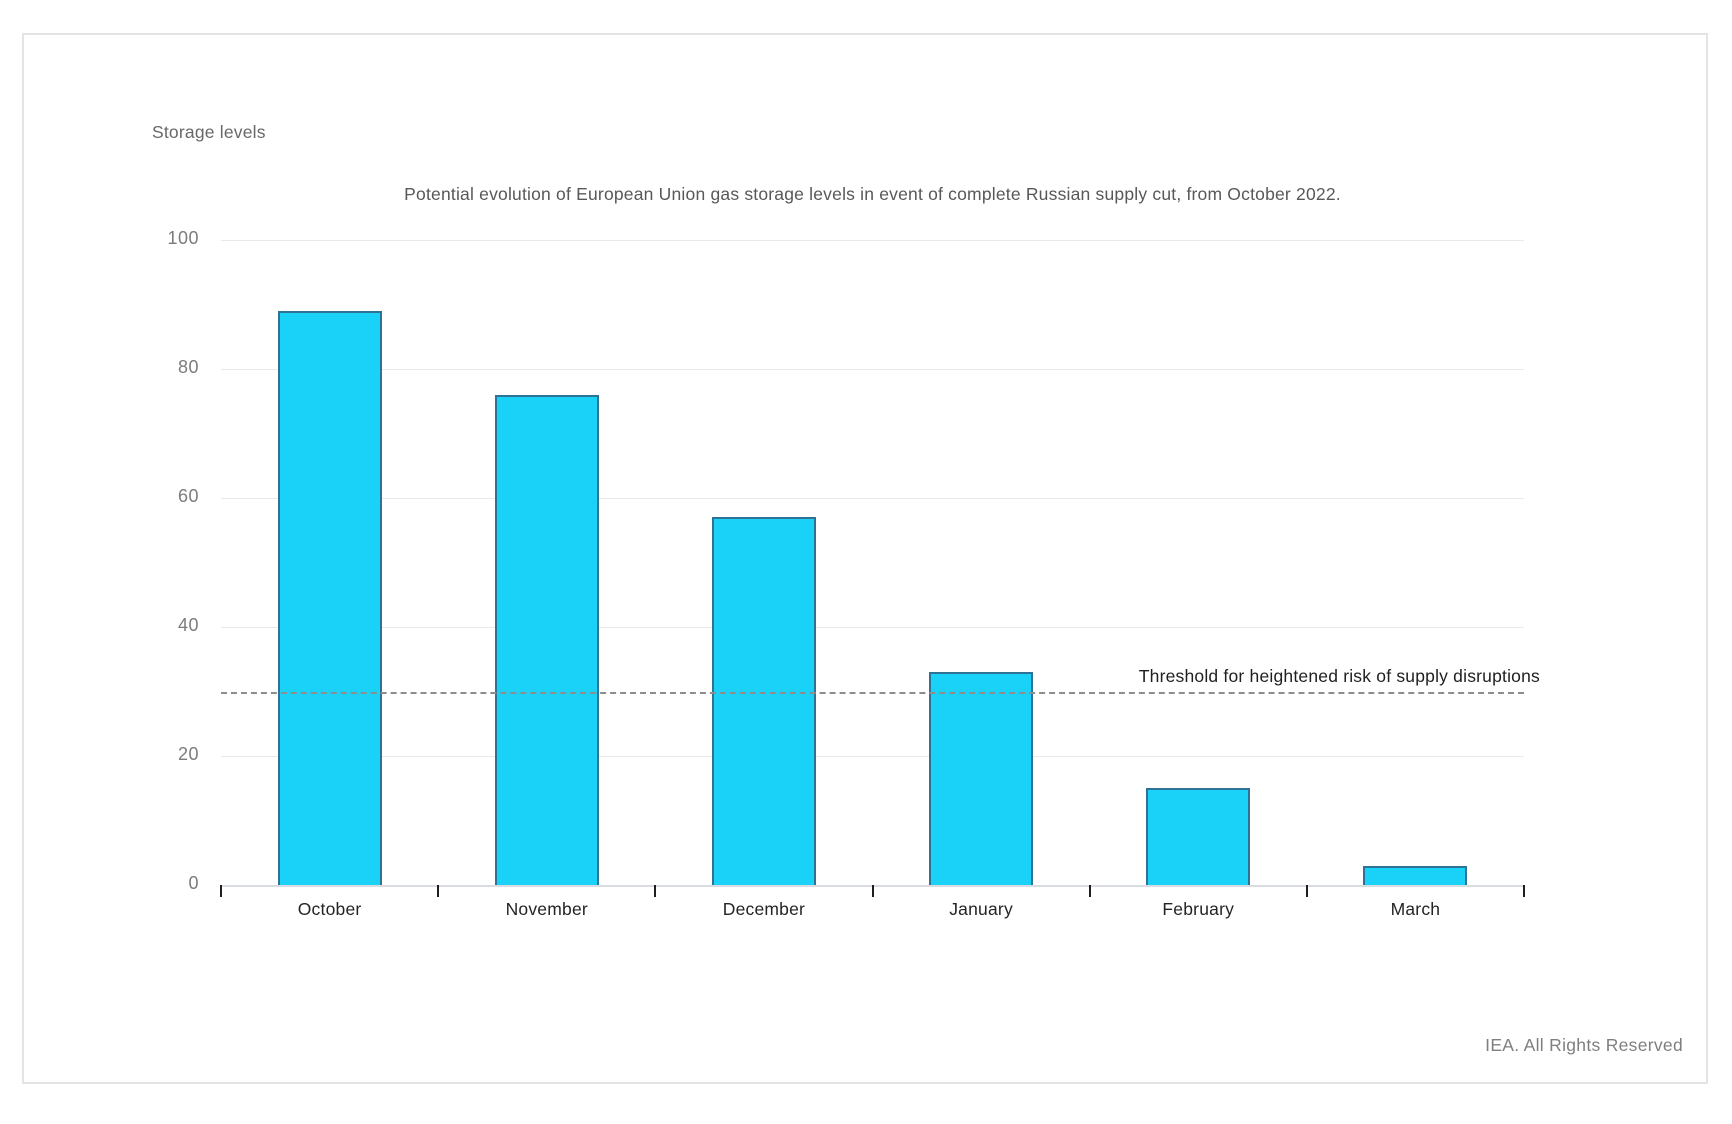 Image resolution: width=1732 pixels, height=1124 pixels. What do you see at coordinates (209, 132) in the screenshot?
I see `y-axis-title: Storage levels` at bounding box center [209, 132].